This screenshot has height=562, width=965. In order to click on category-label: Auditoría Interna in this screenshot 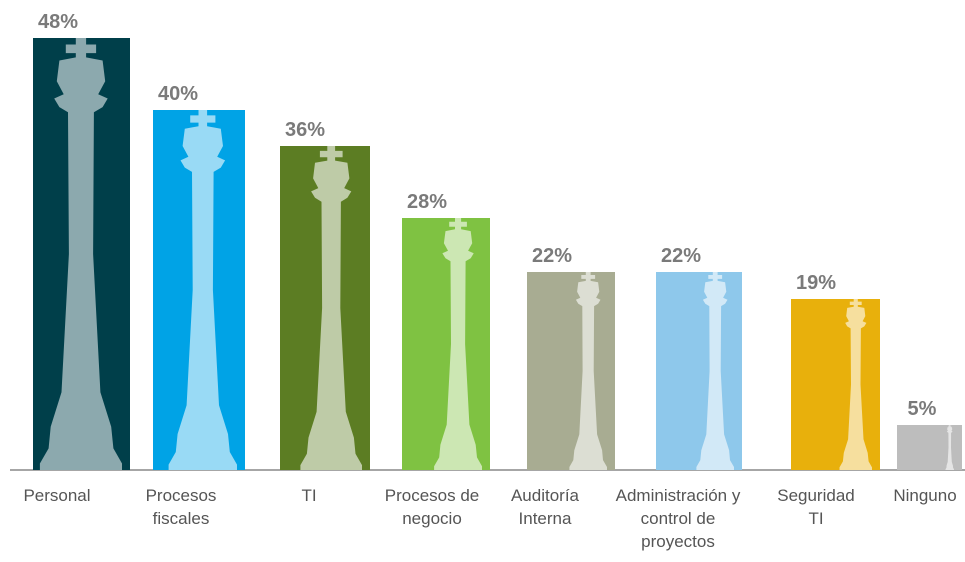, I will do `click(545, 507)`.